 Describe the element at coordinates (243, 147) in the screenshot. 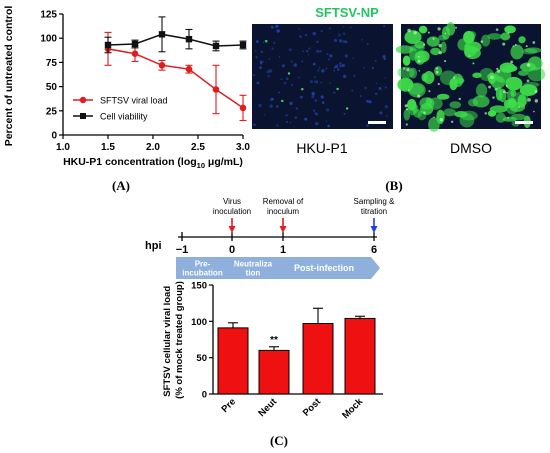

I see `x-tick-label: 3.0` at that location.